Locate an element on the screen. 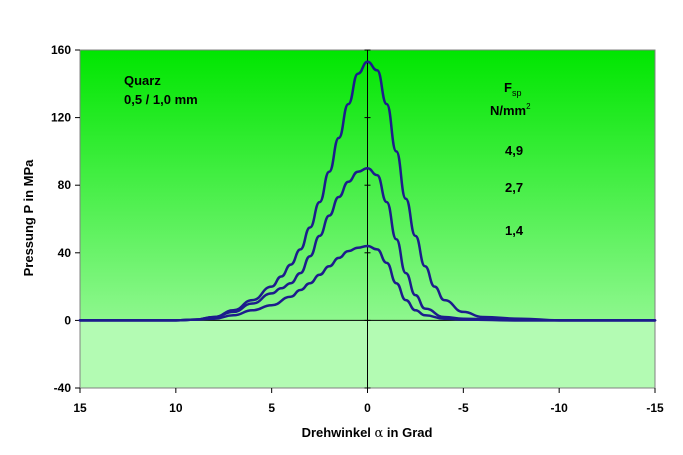  x-tick-label: 5 is located at coordinates (271, 408).